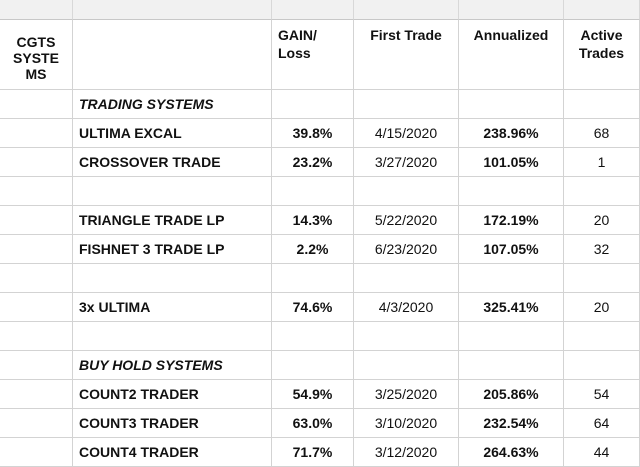  What do you see at coordinates (406, 133) in the screenshot?
I see `first-trade-cell: 4/15/2020` at bounding box center [406, 133].